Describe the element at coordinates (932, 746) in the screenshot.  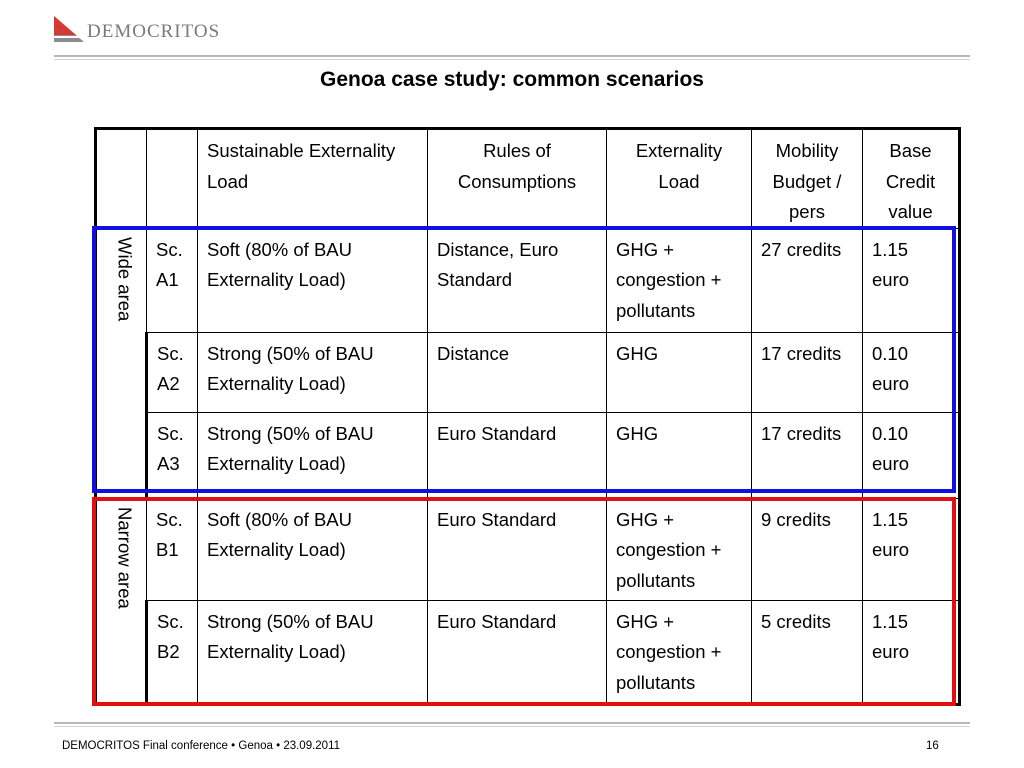
I see `page-number: 16` at that location.